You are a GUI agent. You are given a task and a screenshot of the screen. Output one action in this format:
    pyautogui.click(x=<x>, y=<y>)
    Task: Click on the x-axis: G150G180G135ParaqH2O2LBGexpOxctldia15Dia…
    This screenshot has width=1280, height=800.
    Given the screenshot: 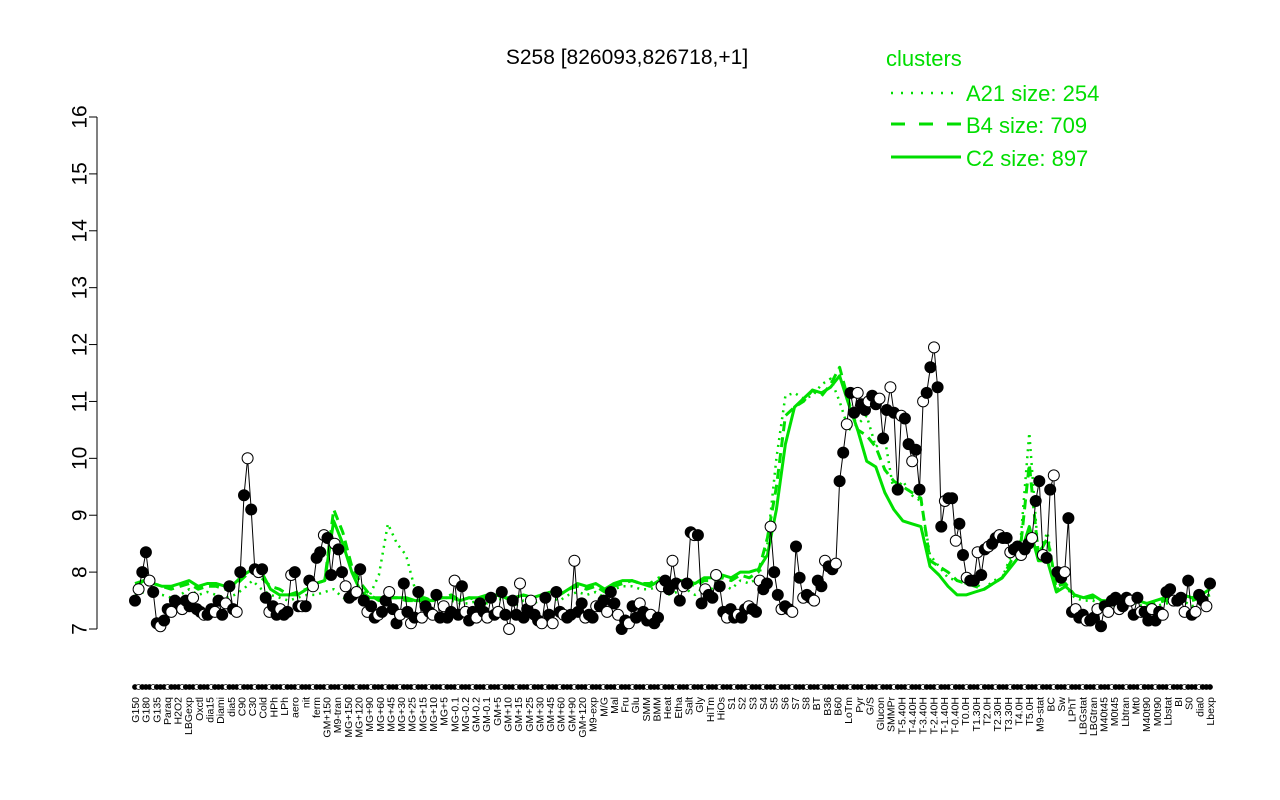 What is the action you would take?
    pyautogui.click(x=673, y=711)
    